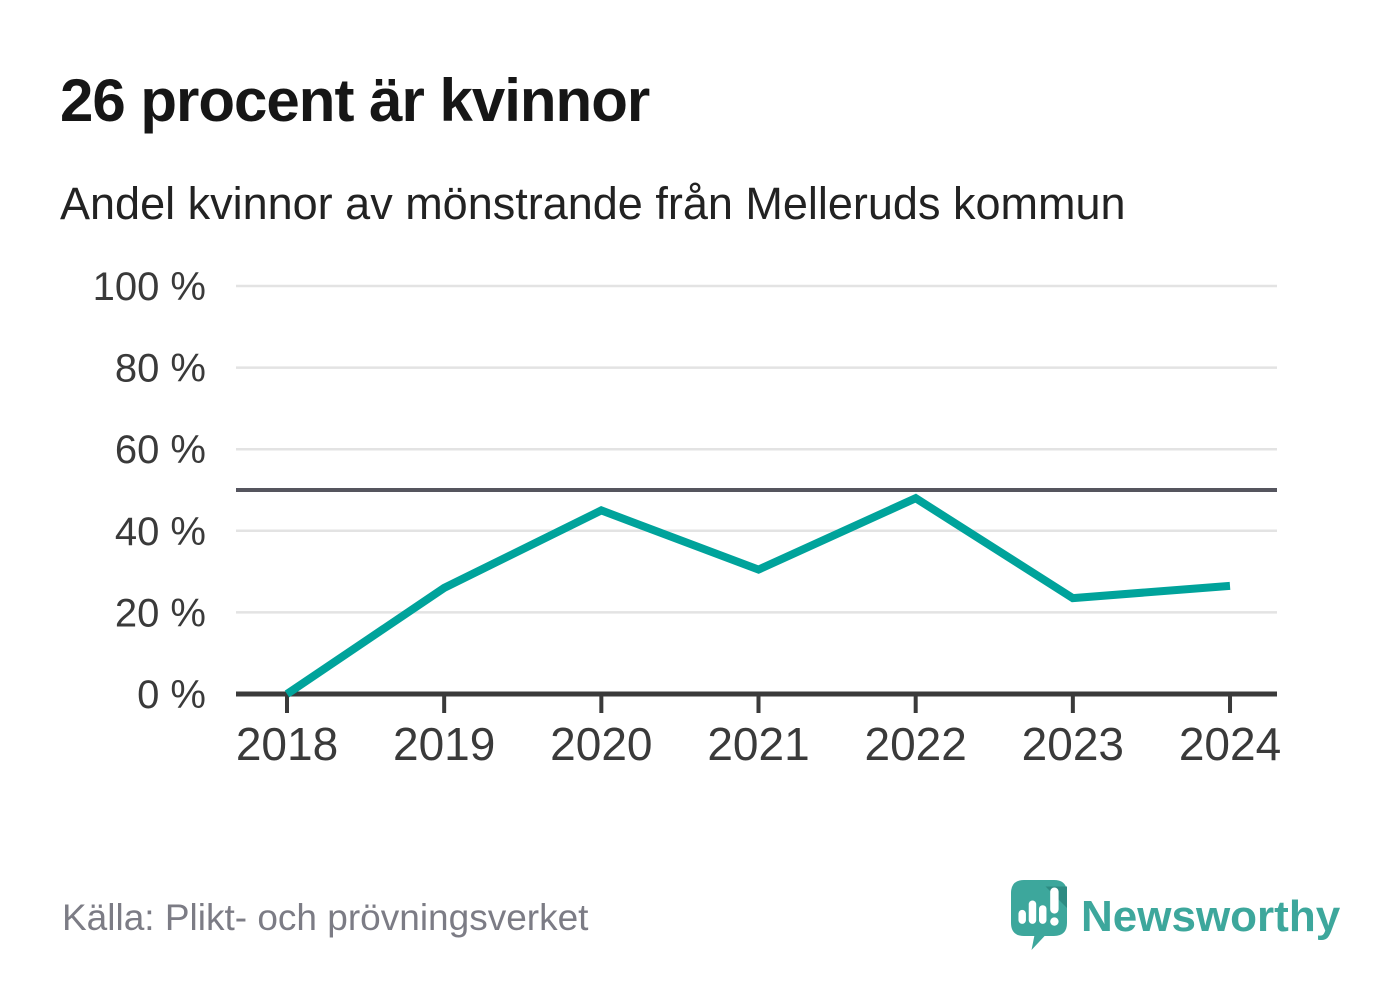 This screenshot has height=999, width=1382. I want to click on y-axis-label-40: 40 %, so click(160, 532).